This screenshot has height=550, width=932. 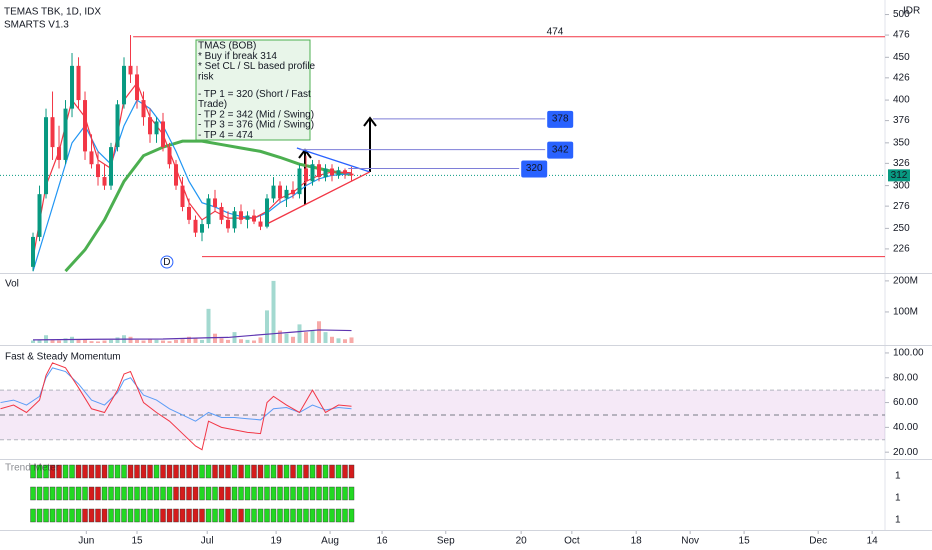 I want to click on target-label: 320, so click(x=534, y=168).